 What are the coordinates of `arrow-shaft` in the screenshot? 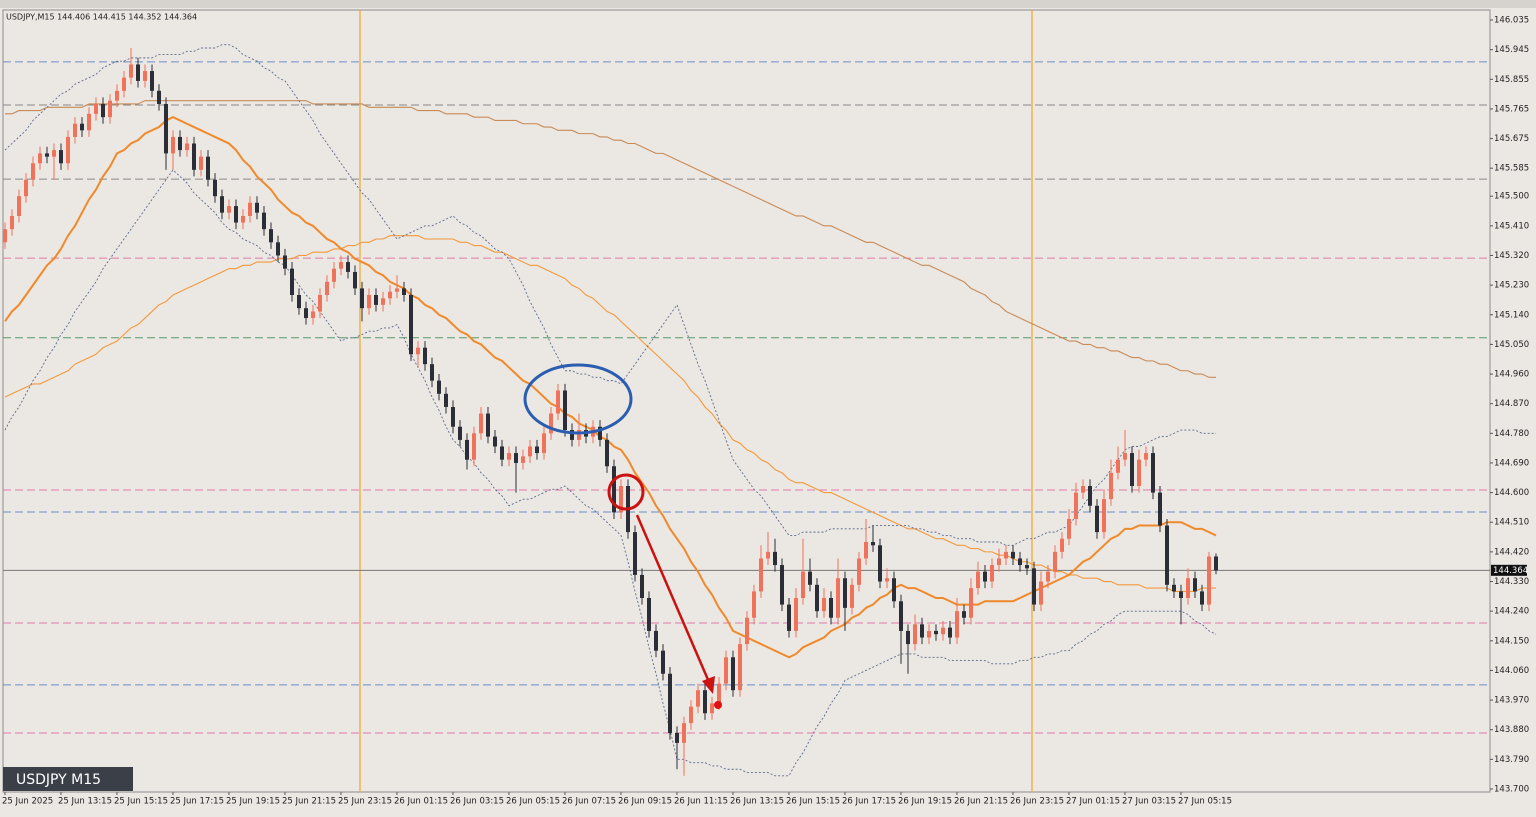 It's located at (673, 598).